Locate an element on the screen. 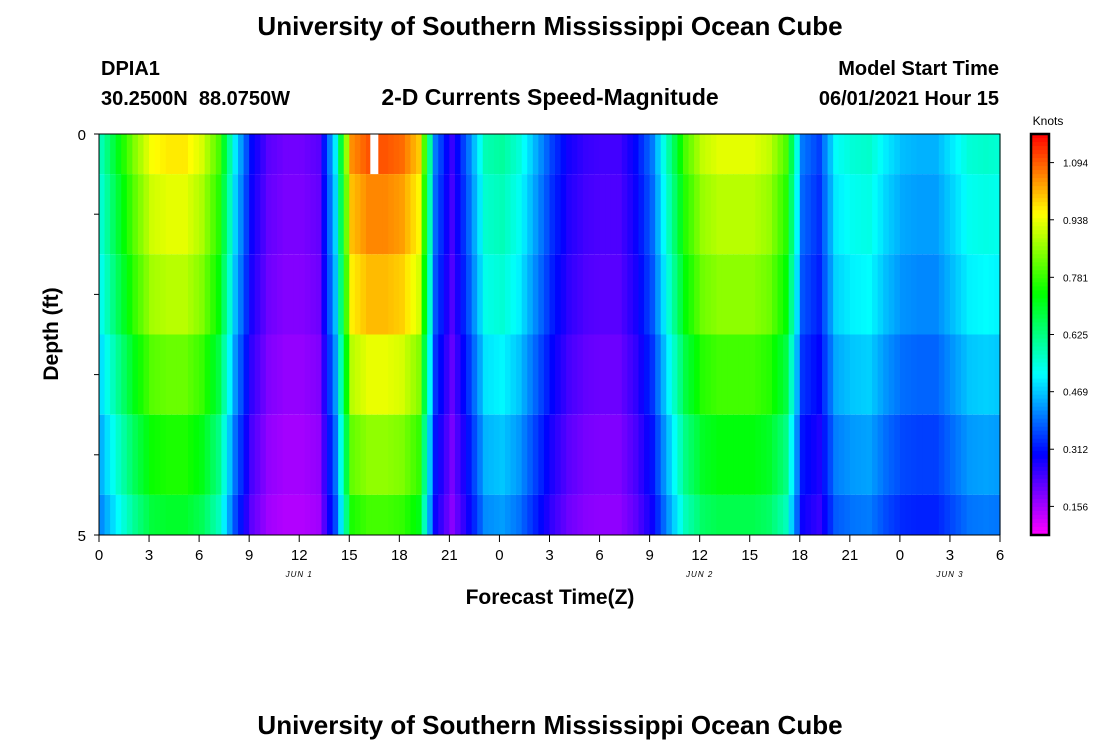 The height and width of the screenshot is (750, 1100). x-tick-label: 9 is located at coordinates (249, 555).